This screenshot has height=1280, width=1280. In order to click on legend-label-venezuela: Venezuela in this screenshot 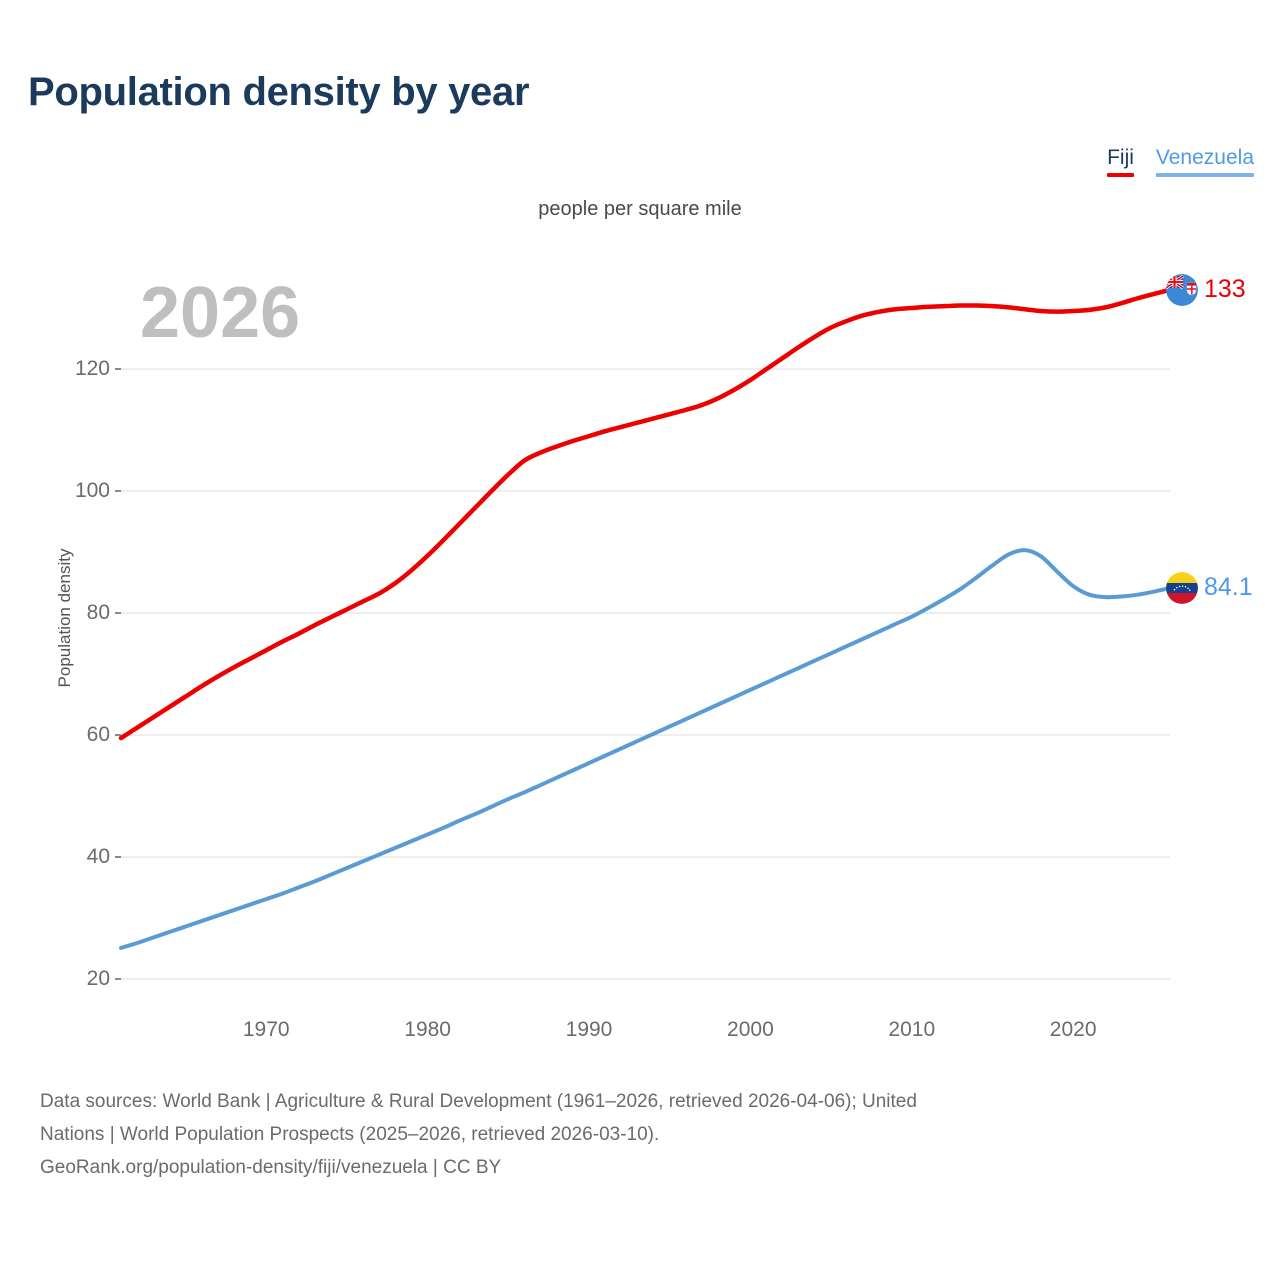, I will do `click(1204, 157)`.